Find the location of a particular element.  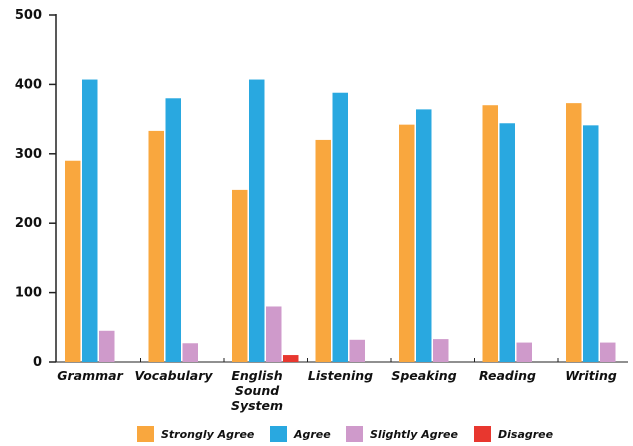

y-tick-label: 500 is located at coordinates (28, 15).